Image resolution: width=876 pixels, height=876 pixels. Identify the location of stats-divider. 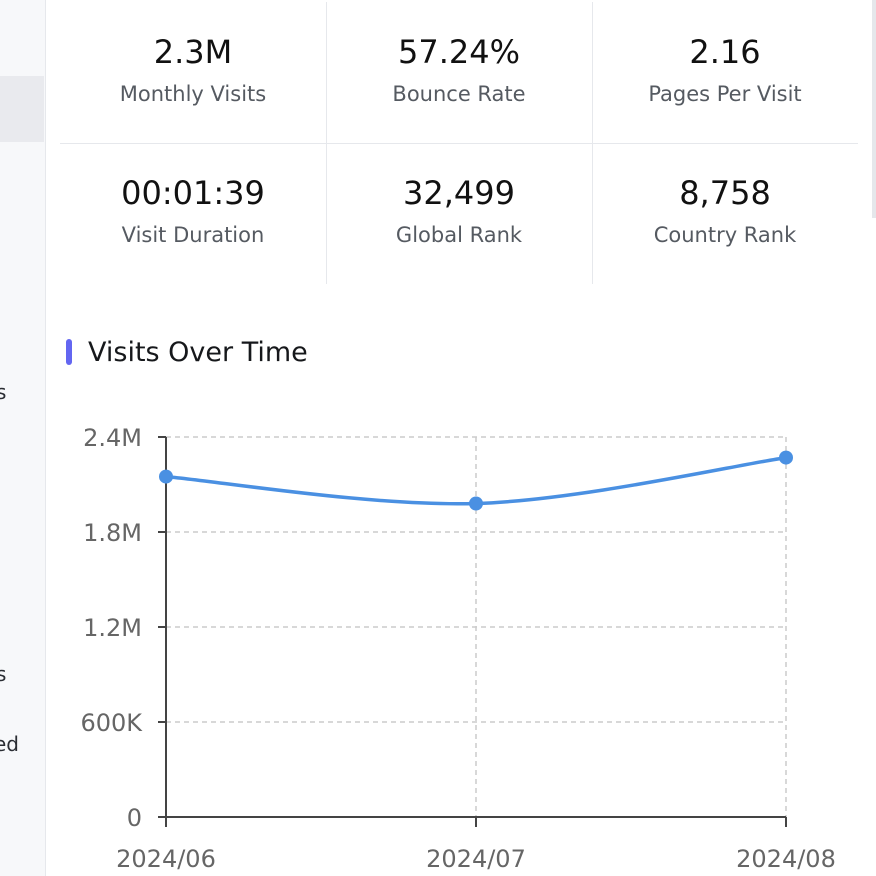
(459, 143).